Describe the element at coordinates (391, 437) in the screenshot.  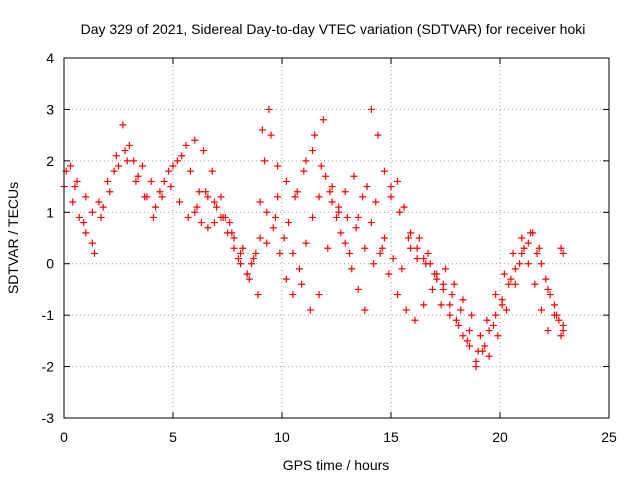
I see `x-tick-label: 15` at that location.